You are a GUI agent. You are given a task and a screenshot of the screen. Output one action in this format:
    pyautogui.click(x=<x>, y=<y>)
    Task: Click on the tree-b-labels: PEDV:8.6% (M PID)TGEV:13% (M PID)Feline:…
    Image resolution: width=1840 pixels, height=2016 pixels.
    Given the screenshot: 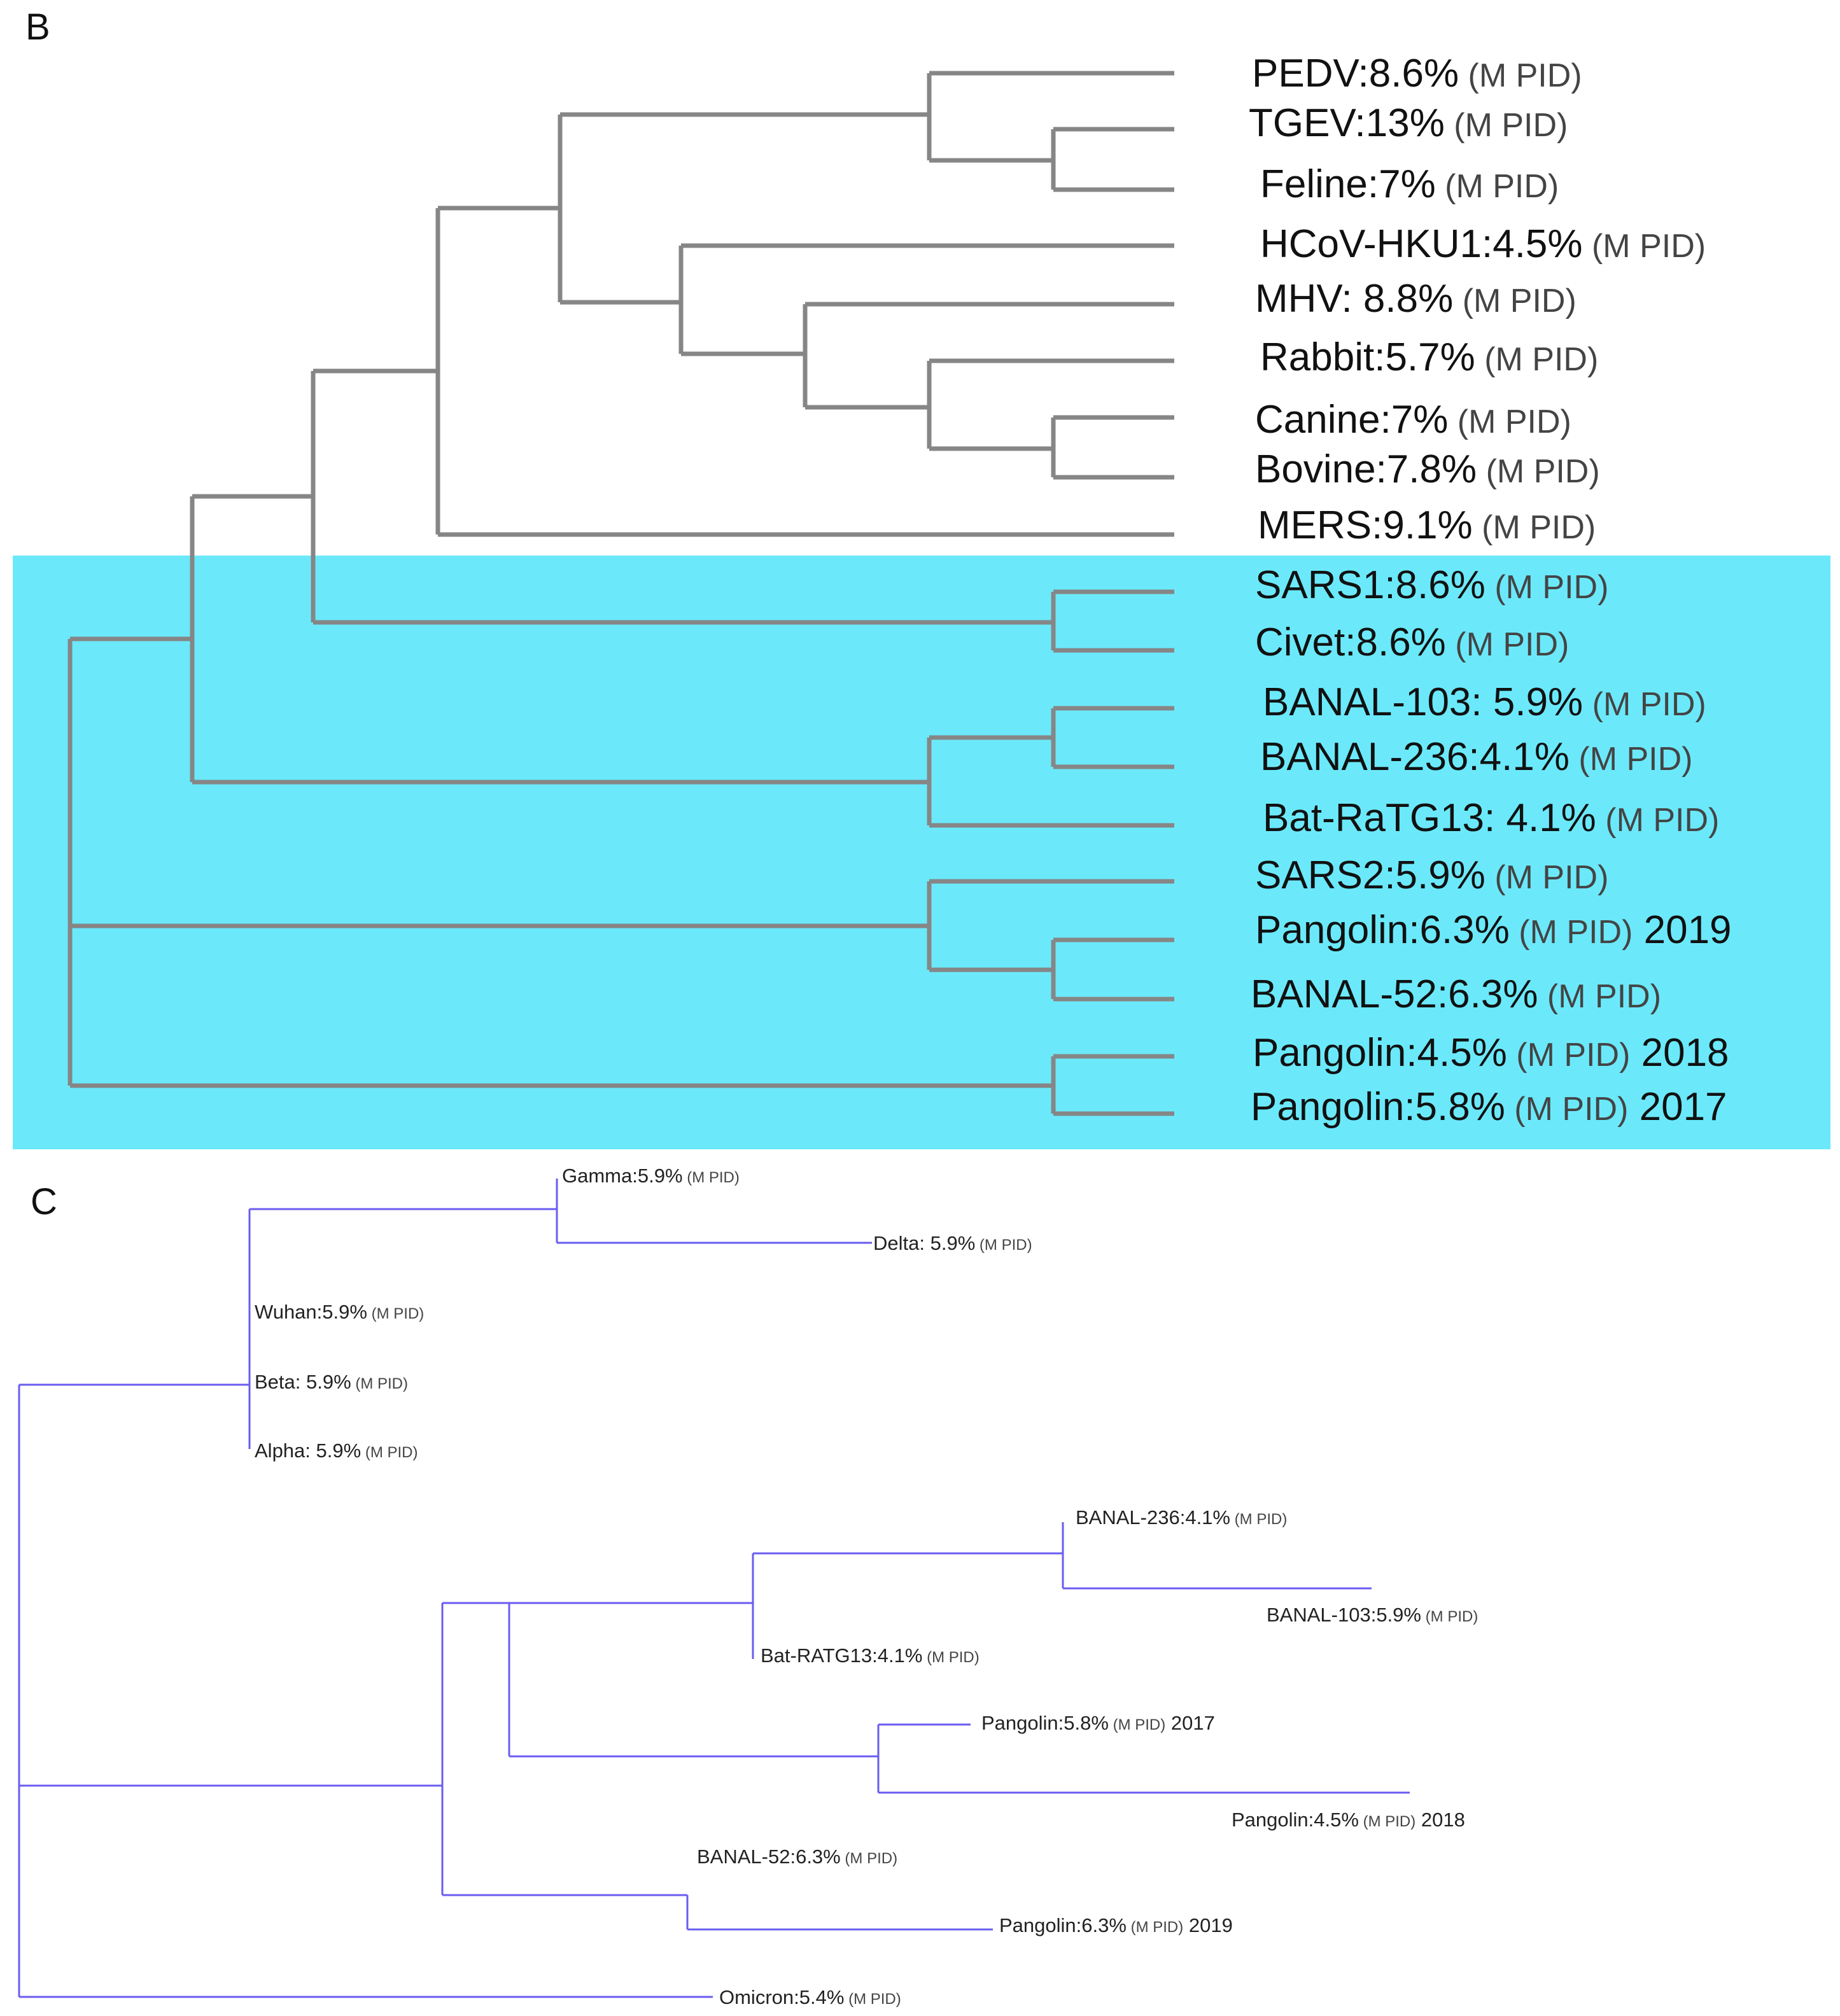 What is the action you would take?
    pyautogui.click(x=1490, y=590)
    